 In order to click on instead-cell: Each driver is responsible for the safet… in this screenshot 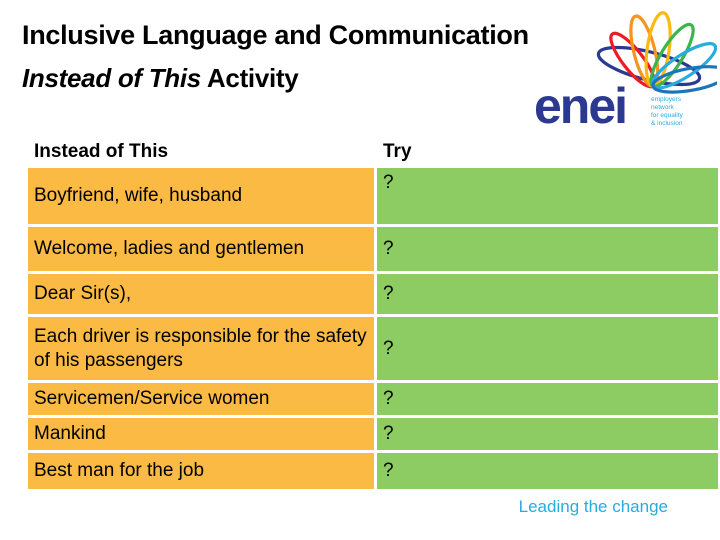, I will do `click(201, 348)`.